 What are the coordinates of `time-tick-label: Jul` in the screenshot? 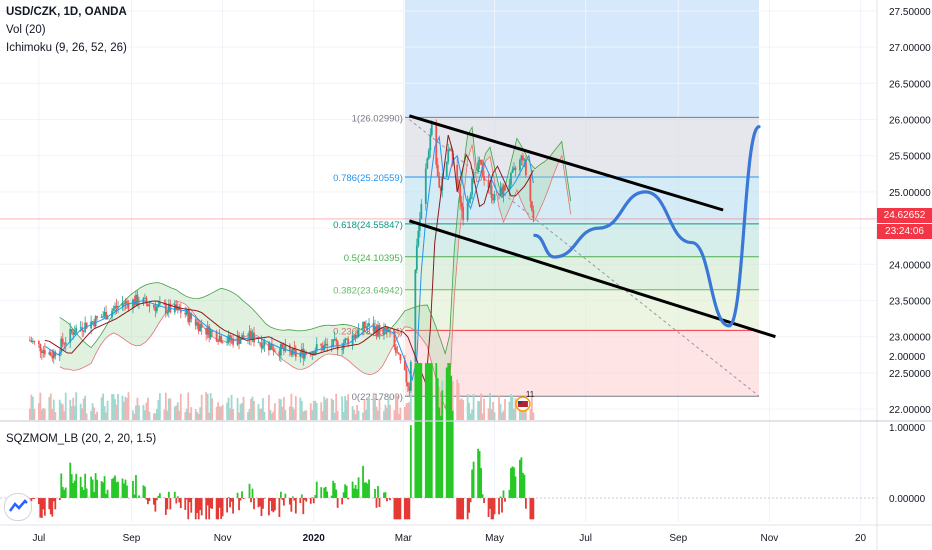 It's located at (38, 538).